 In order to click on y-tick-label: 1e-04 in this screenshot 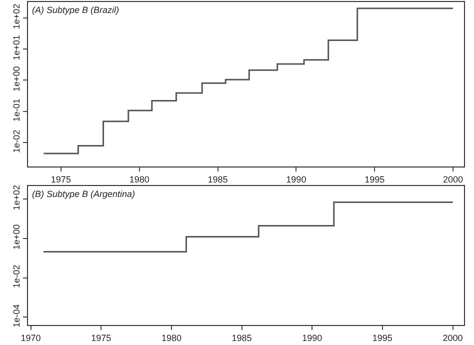, I will do `click(16, 316)`.